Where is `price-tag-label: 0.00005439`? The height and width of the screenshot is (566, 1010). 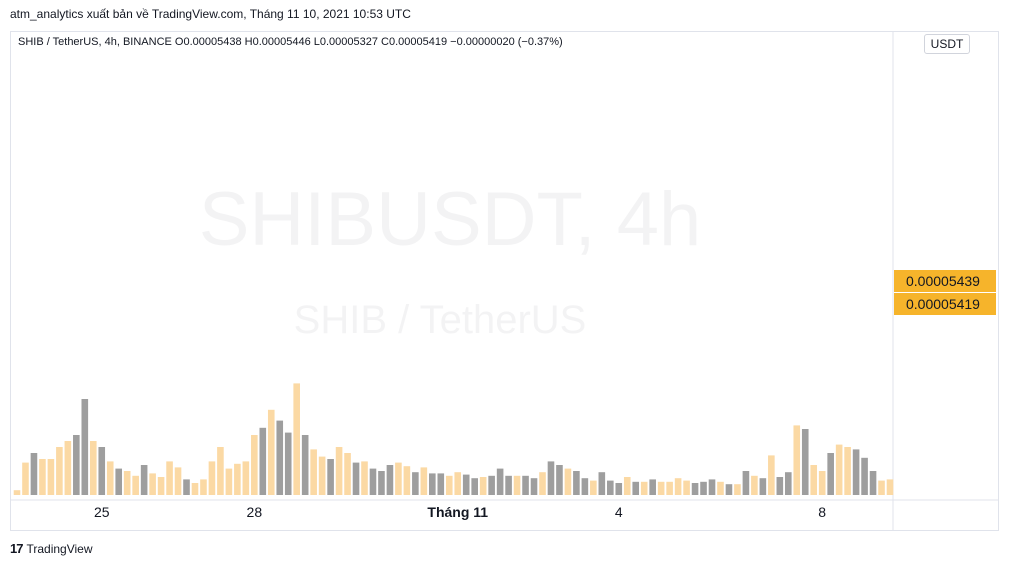 price-tag-label: 0.00005439 is located at coordinates (943, 281).